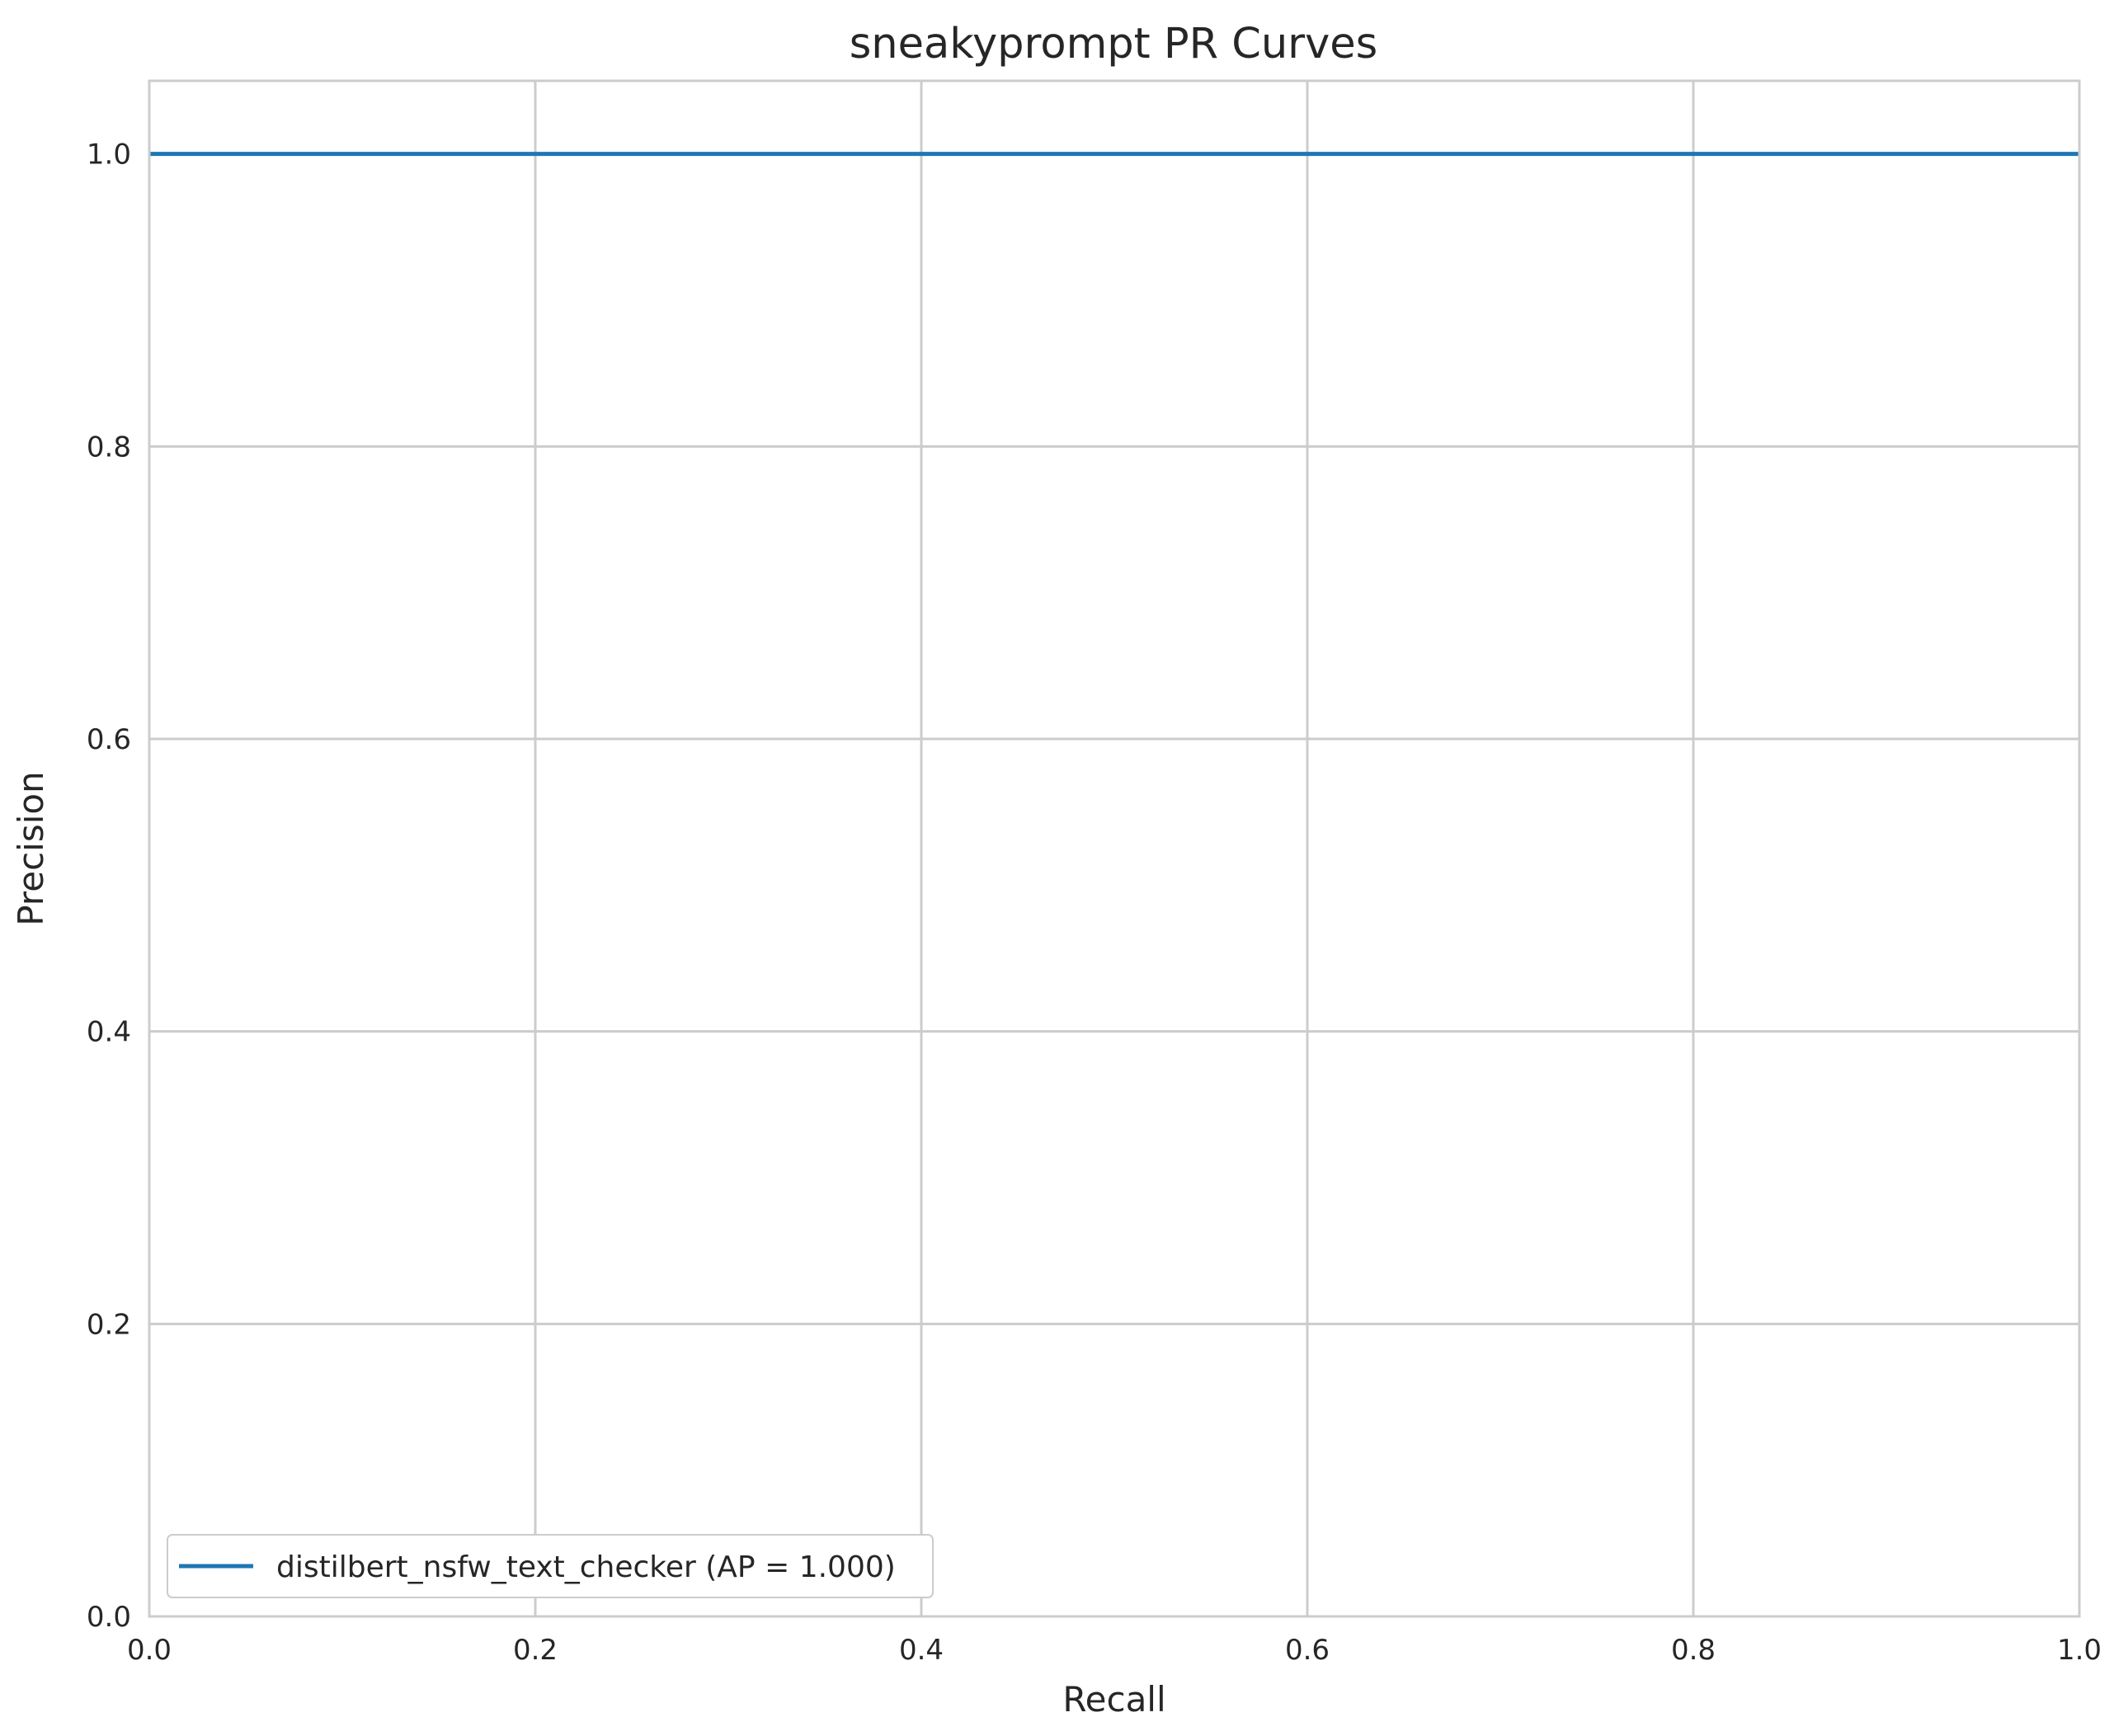  What do you see at coordinates (109, 1617) in the screenshot?
I see `y-tick-label: 0.0` at bounding box center [109, 1617].